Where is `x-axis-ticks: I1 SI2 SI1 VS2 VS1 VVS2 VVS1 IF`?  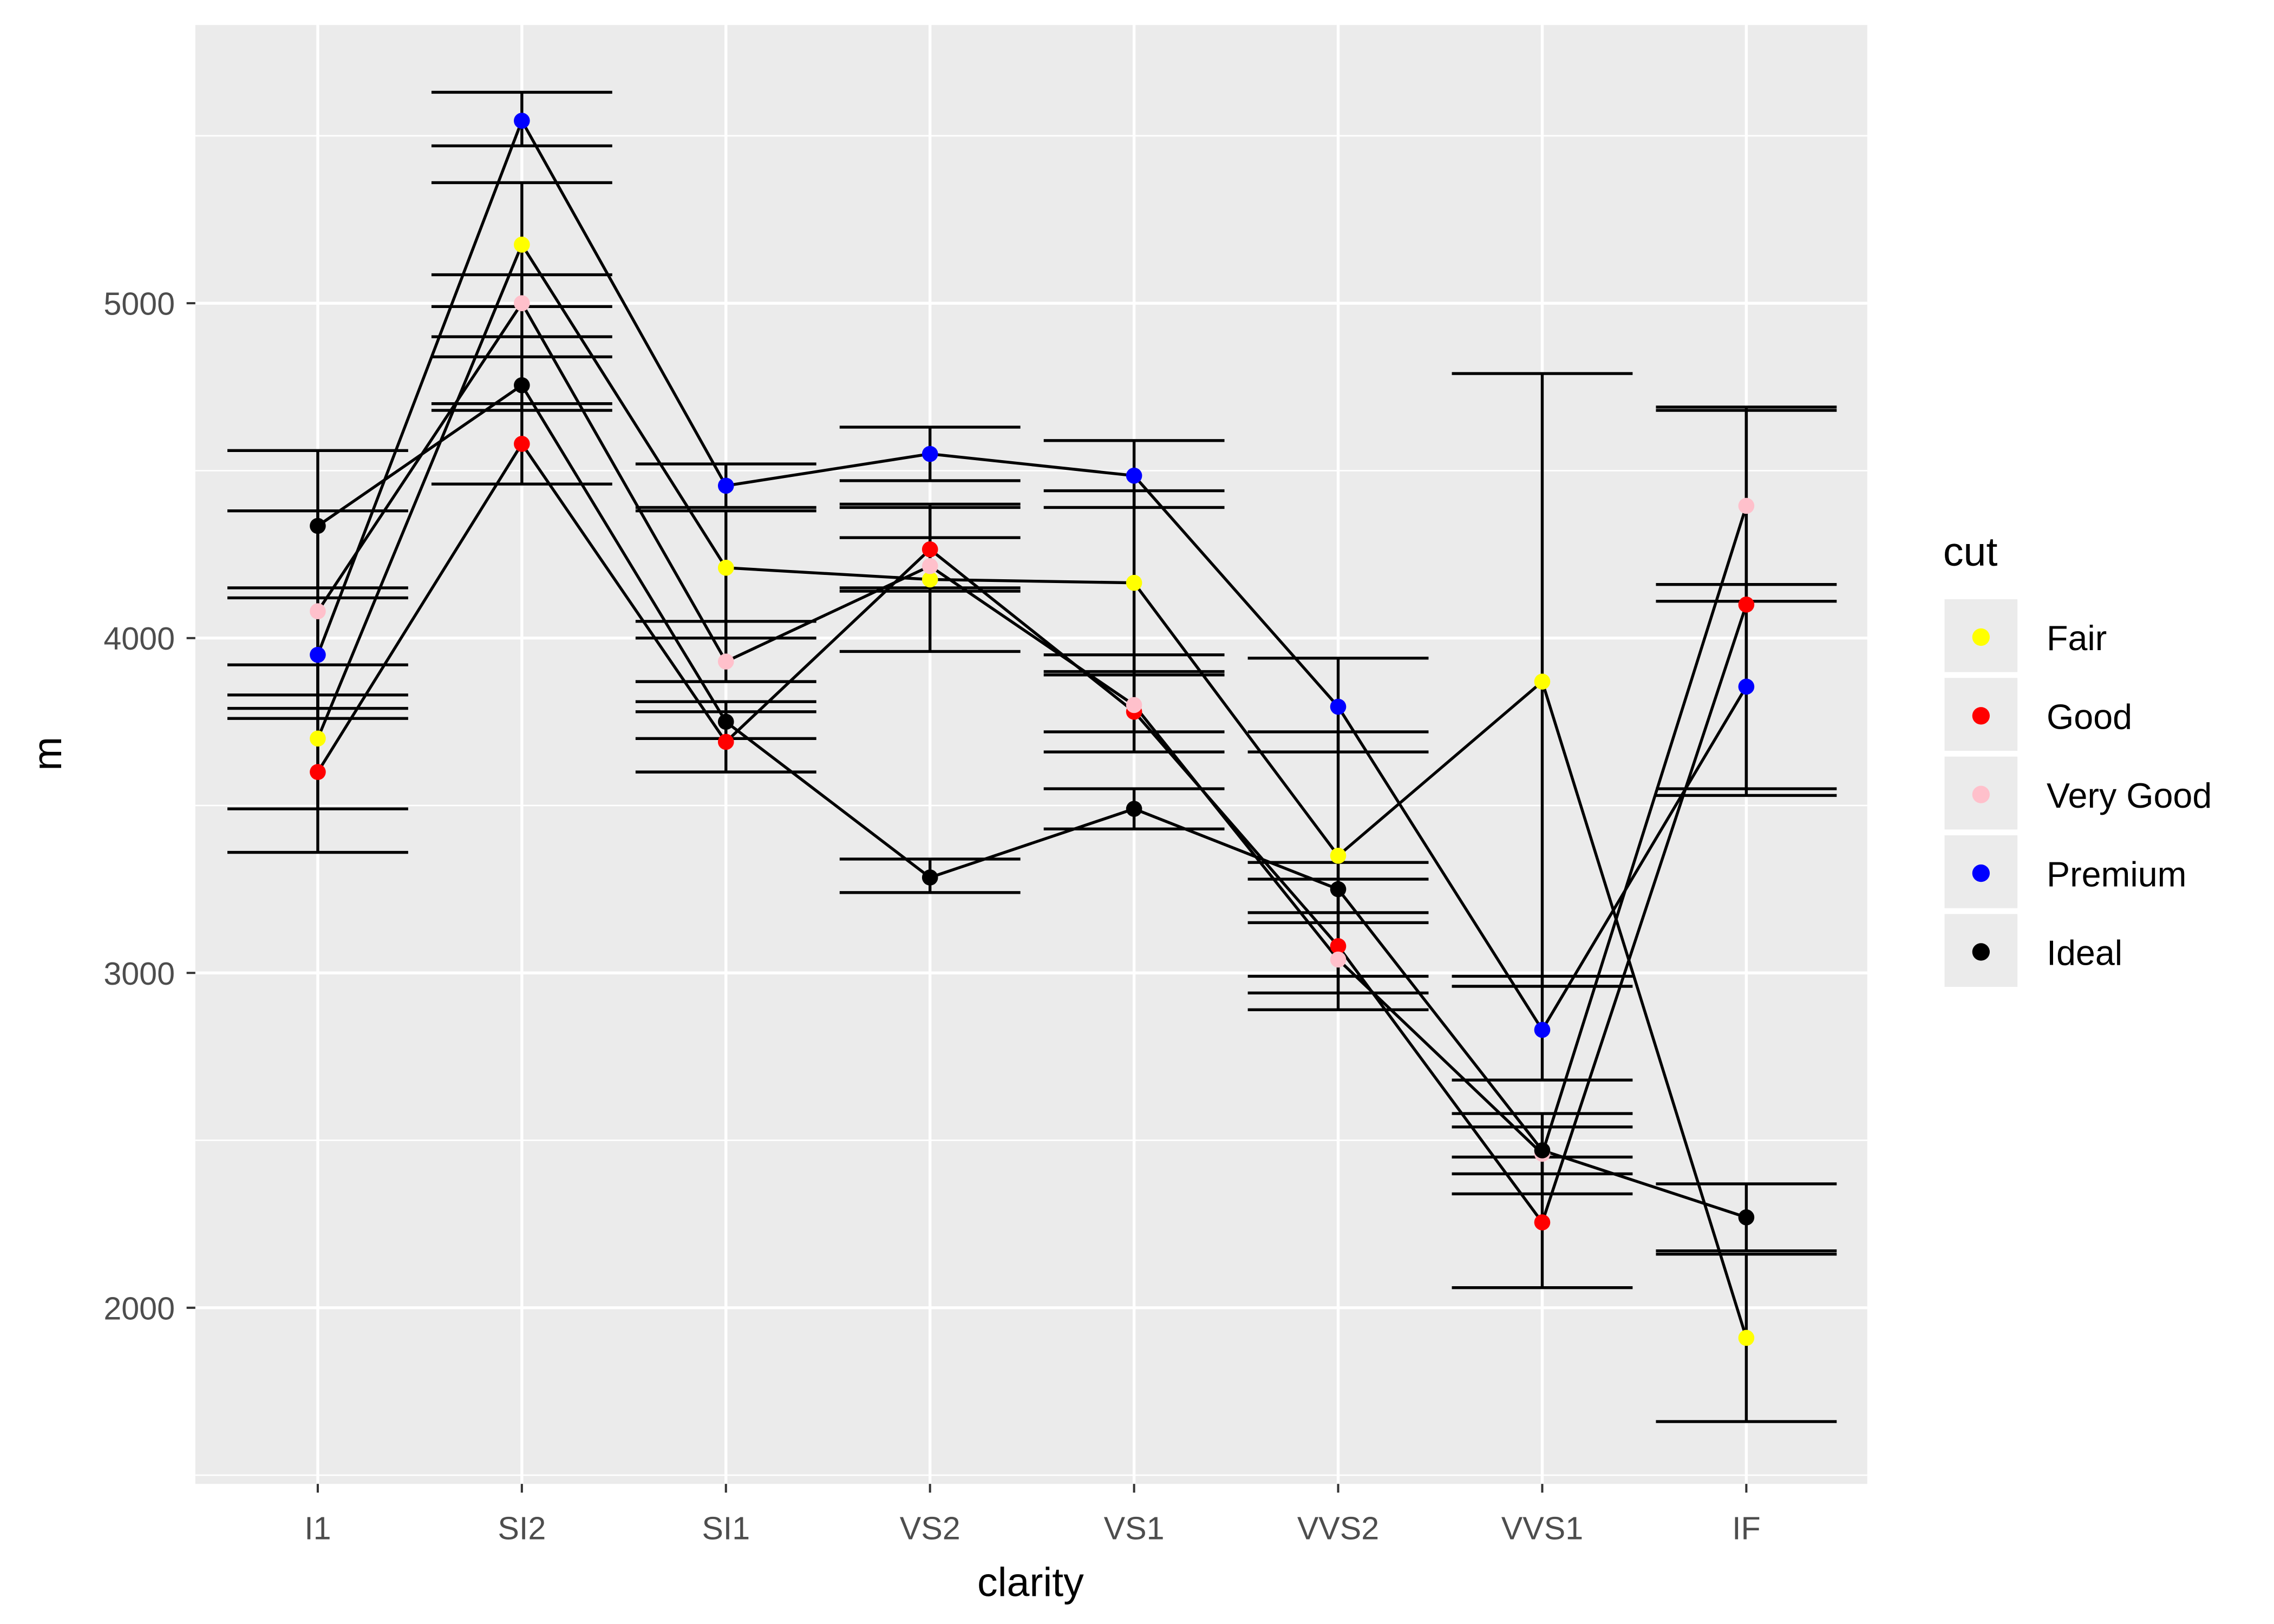 x-axis-ticks: I1 SI2 SI1 VS2 VS1 VVS2 VVS1 IF is located at coordinates (1033, 1515).